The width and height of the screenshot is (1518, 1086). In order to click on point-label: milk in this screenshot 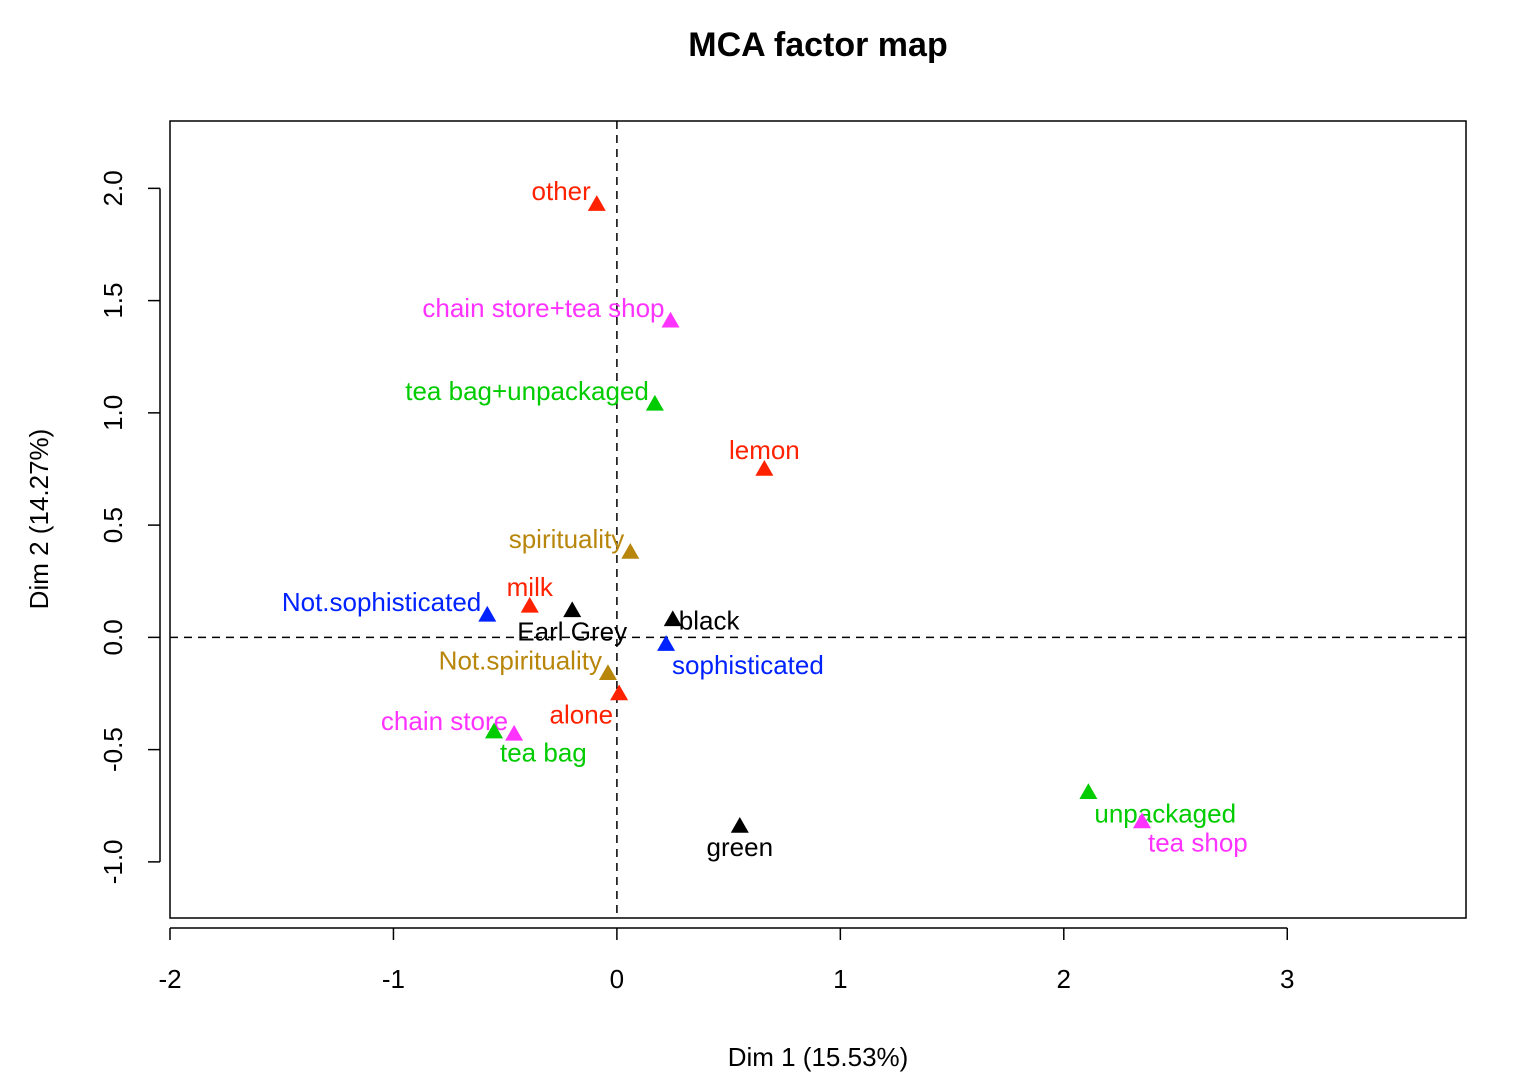, I will do `click(530, 587)`.